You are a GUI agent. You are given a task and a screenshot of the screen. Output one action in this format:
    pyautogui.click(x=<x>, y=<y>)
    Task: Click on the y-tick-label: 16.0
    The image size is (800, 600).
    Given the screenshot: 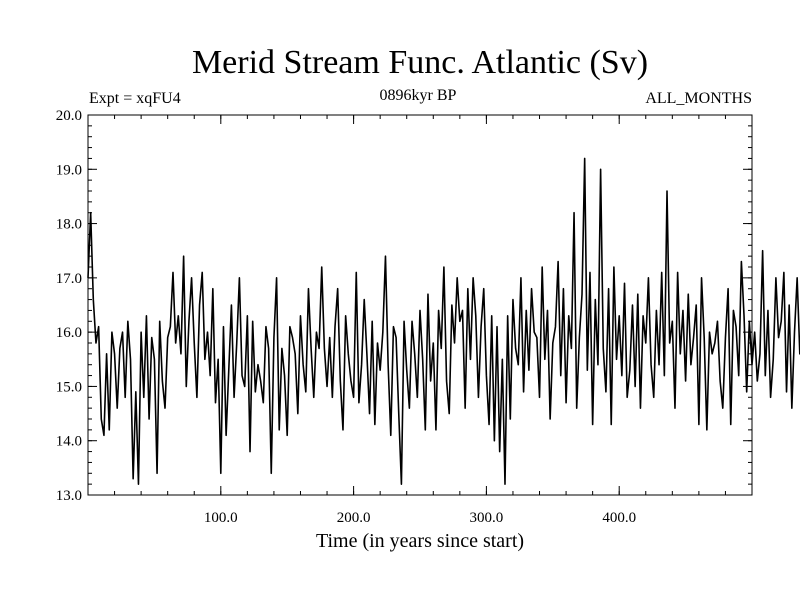 What is the action you would take?
    pyautogui.click(x=69, y=333)
    